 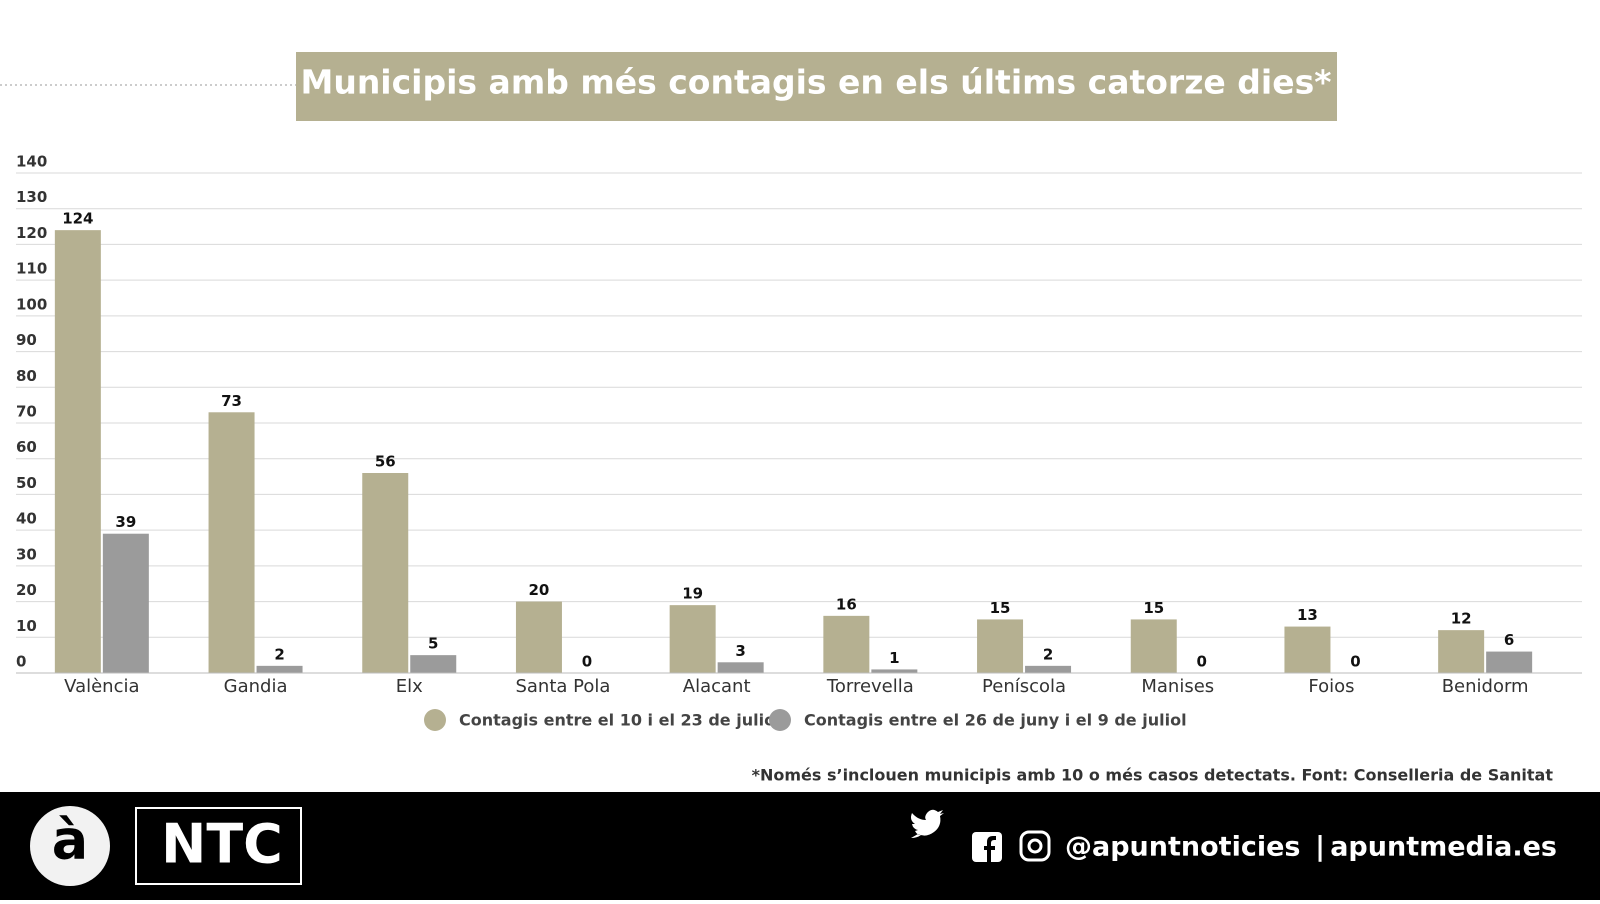 I want to click on y-tick-label: 80, so click(x=26, y=376).